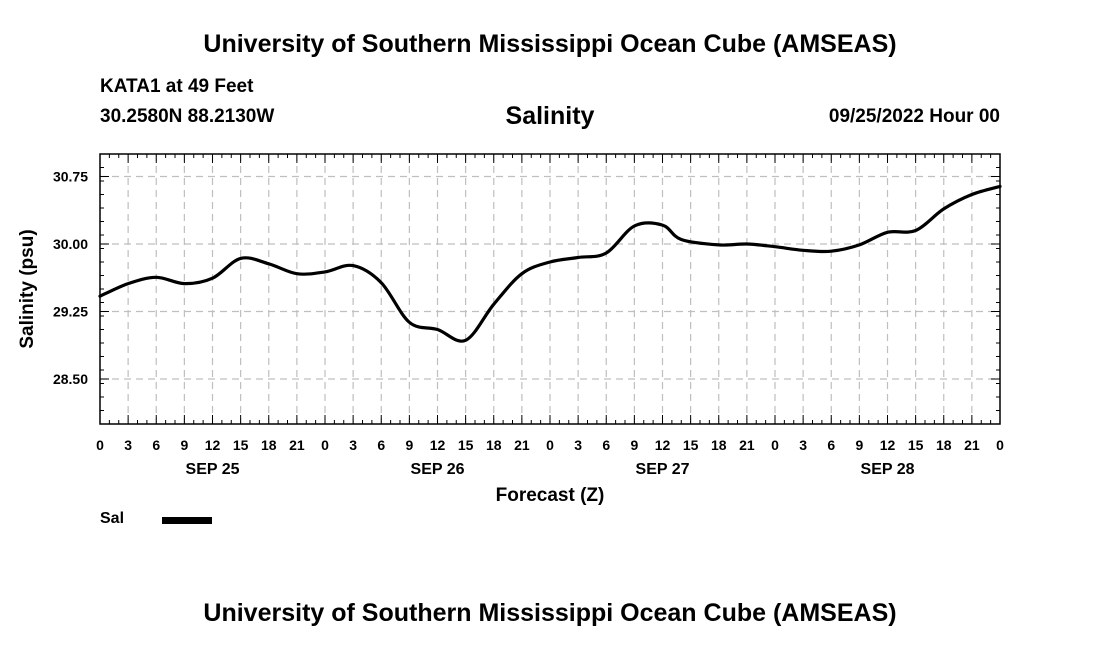 This screenshot has width=1100, height=650. What do you see at coordinates (438, 469) in the screenshot?
I see `day-label: SEP 26` at bounding box center [438, 469].